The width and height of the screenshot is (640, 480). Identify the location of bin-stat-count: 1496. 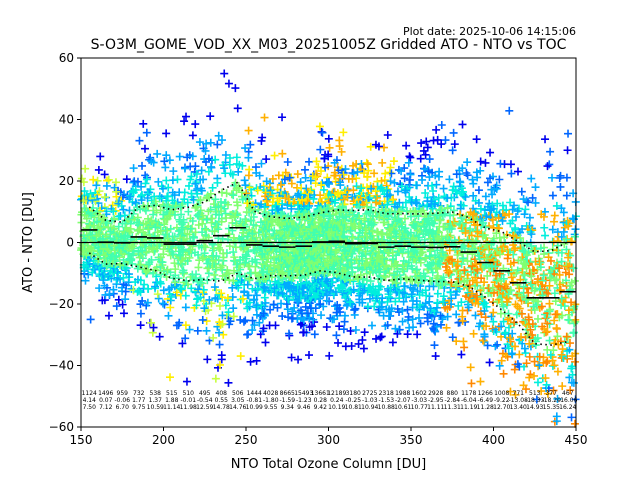
(105, 393).